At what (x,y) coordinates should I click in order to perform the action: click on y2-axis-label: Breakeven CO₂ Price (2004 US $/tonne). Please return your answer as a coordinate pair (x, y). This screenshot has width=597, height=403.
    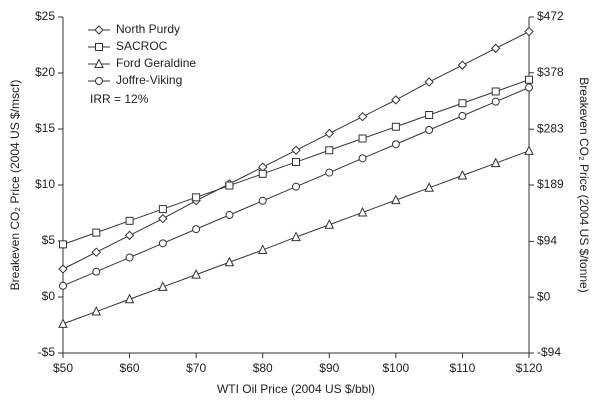
    Looking at the image, I should click on (584, 184).